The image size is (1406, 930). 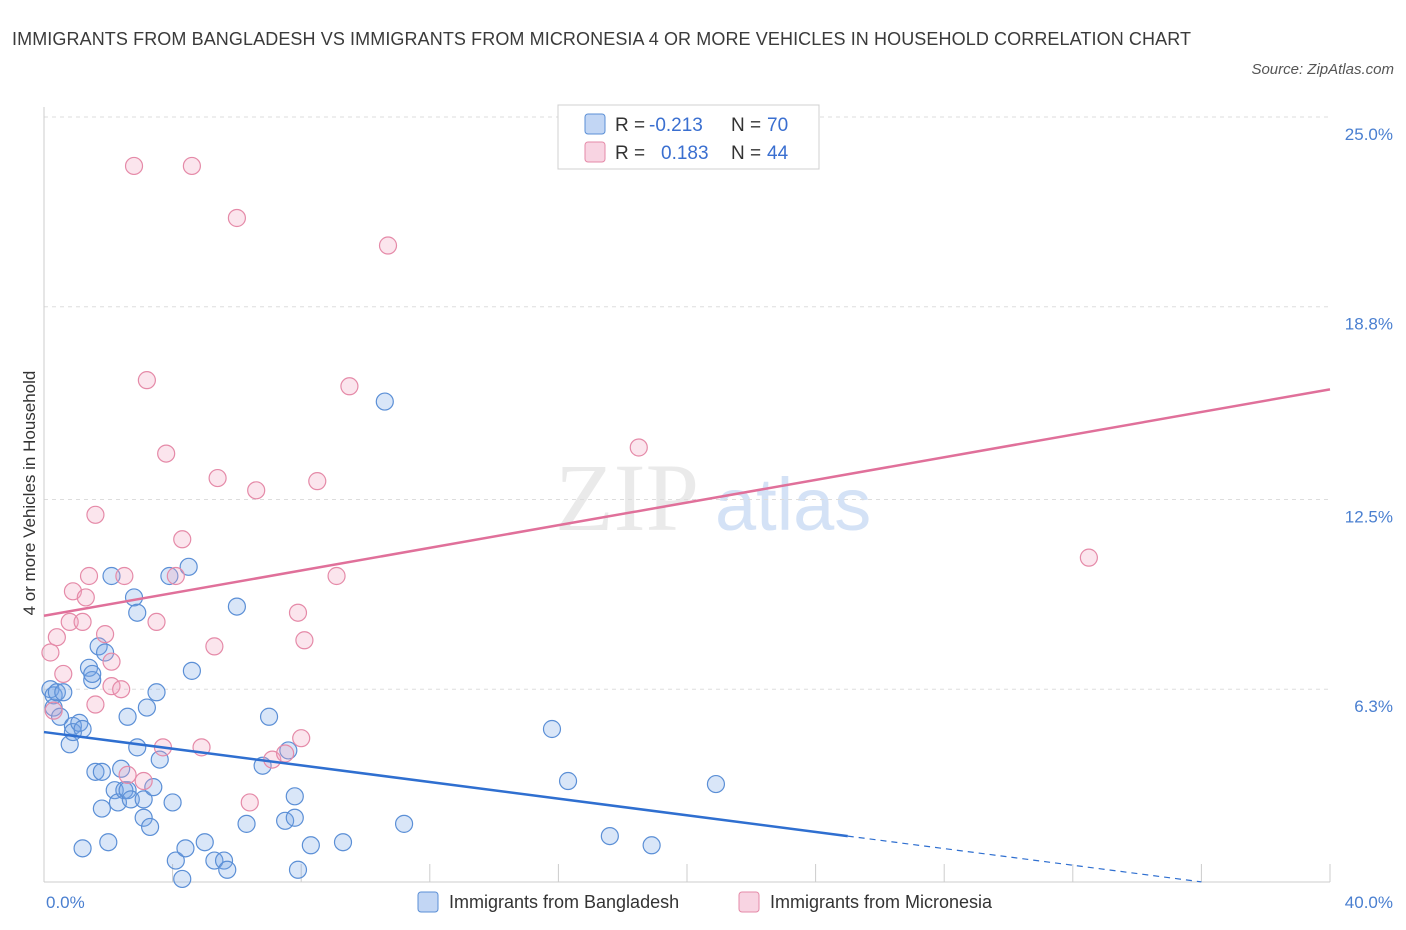 What do you see at coordinates (627, 497) in the screenshot?
I see `watermark-zip: ZIP` at bounding box center [627, 497].